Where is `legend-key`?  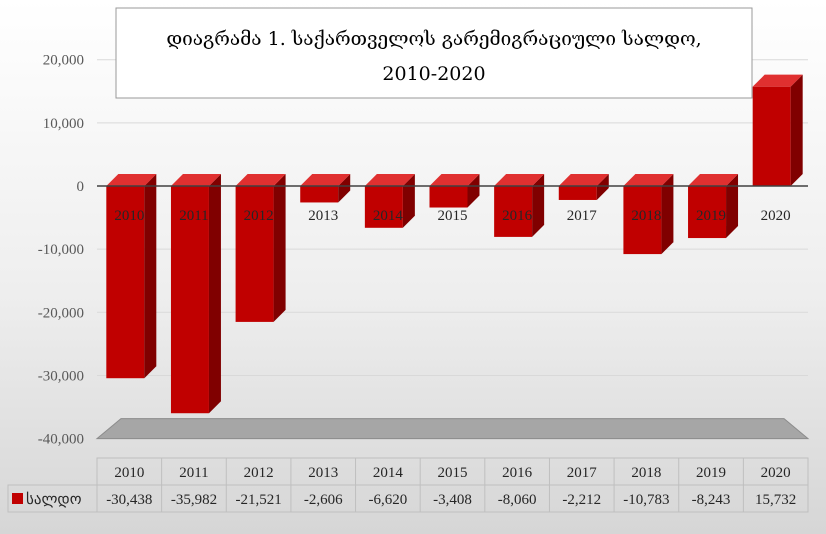
legend-key is located at coordinates (17, 498).